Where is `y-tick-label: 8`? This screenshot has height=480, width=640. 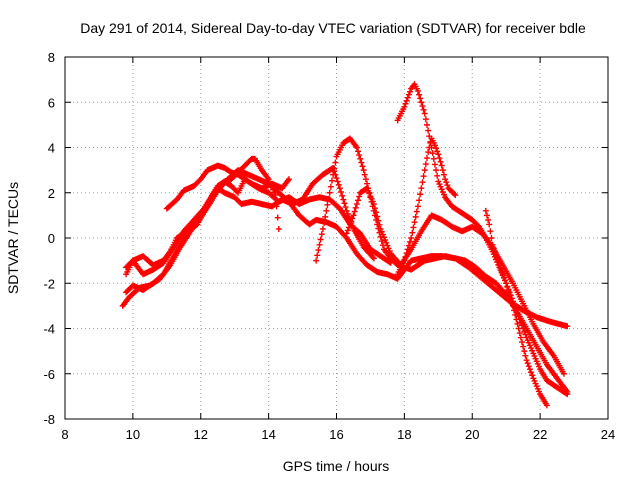 y-tick-label: 8 is located at coordinates (51, 57).